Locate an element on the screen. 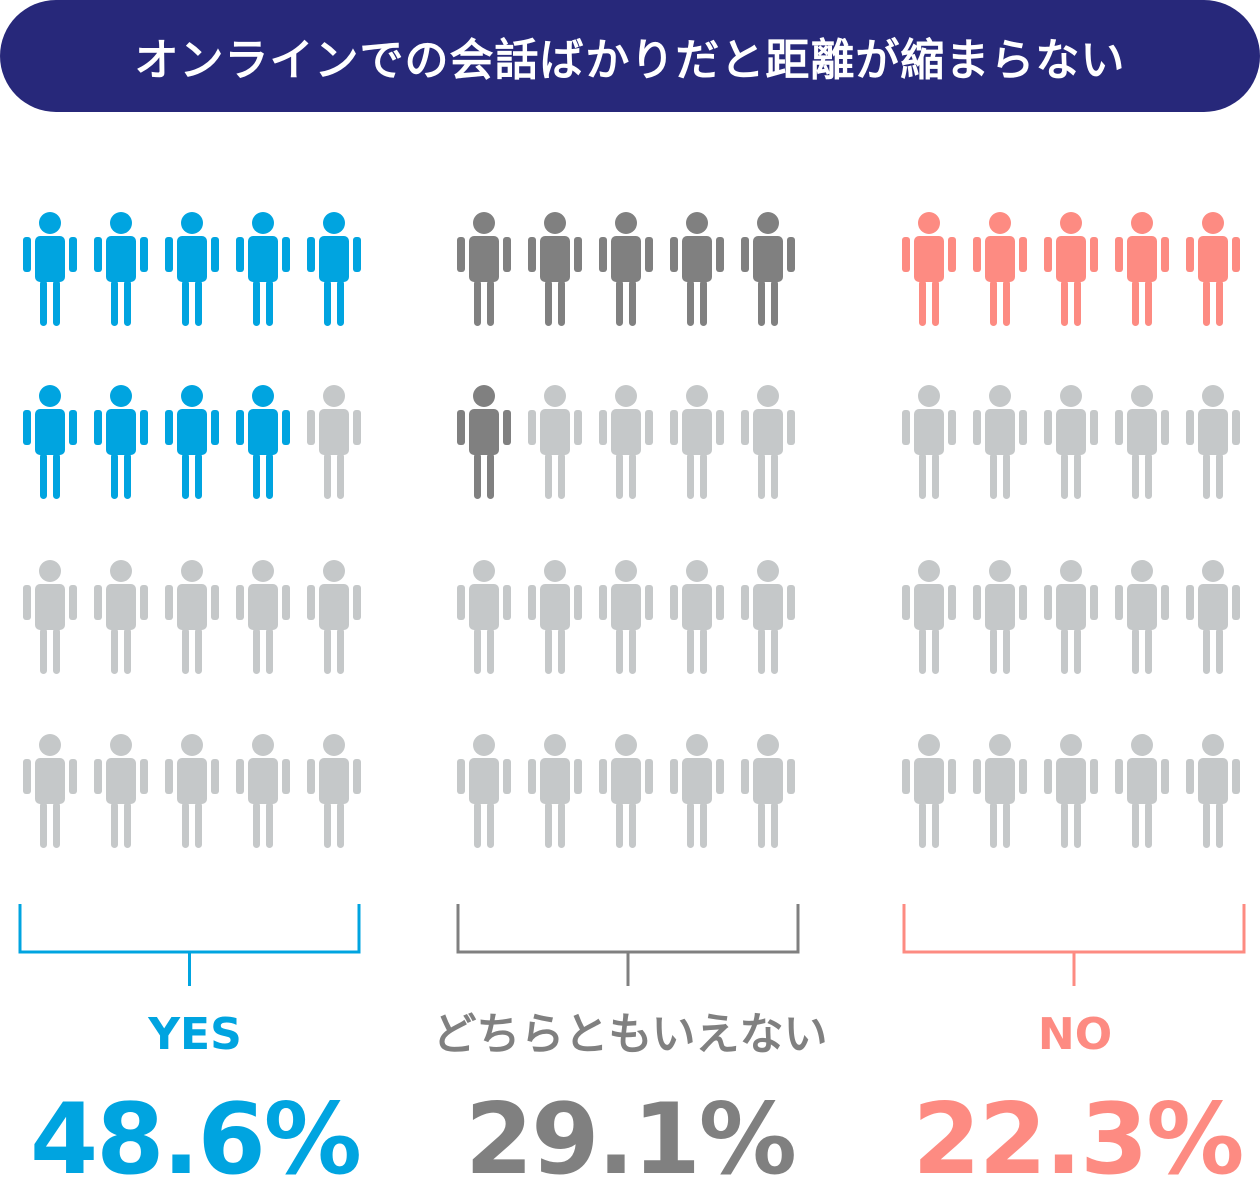 This screenshot has width=1260, height=1197. chart-title: オンラインでの会話ばかりだと距離が縮まらない is located at coordinates (630, 60).